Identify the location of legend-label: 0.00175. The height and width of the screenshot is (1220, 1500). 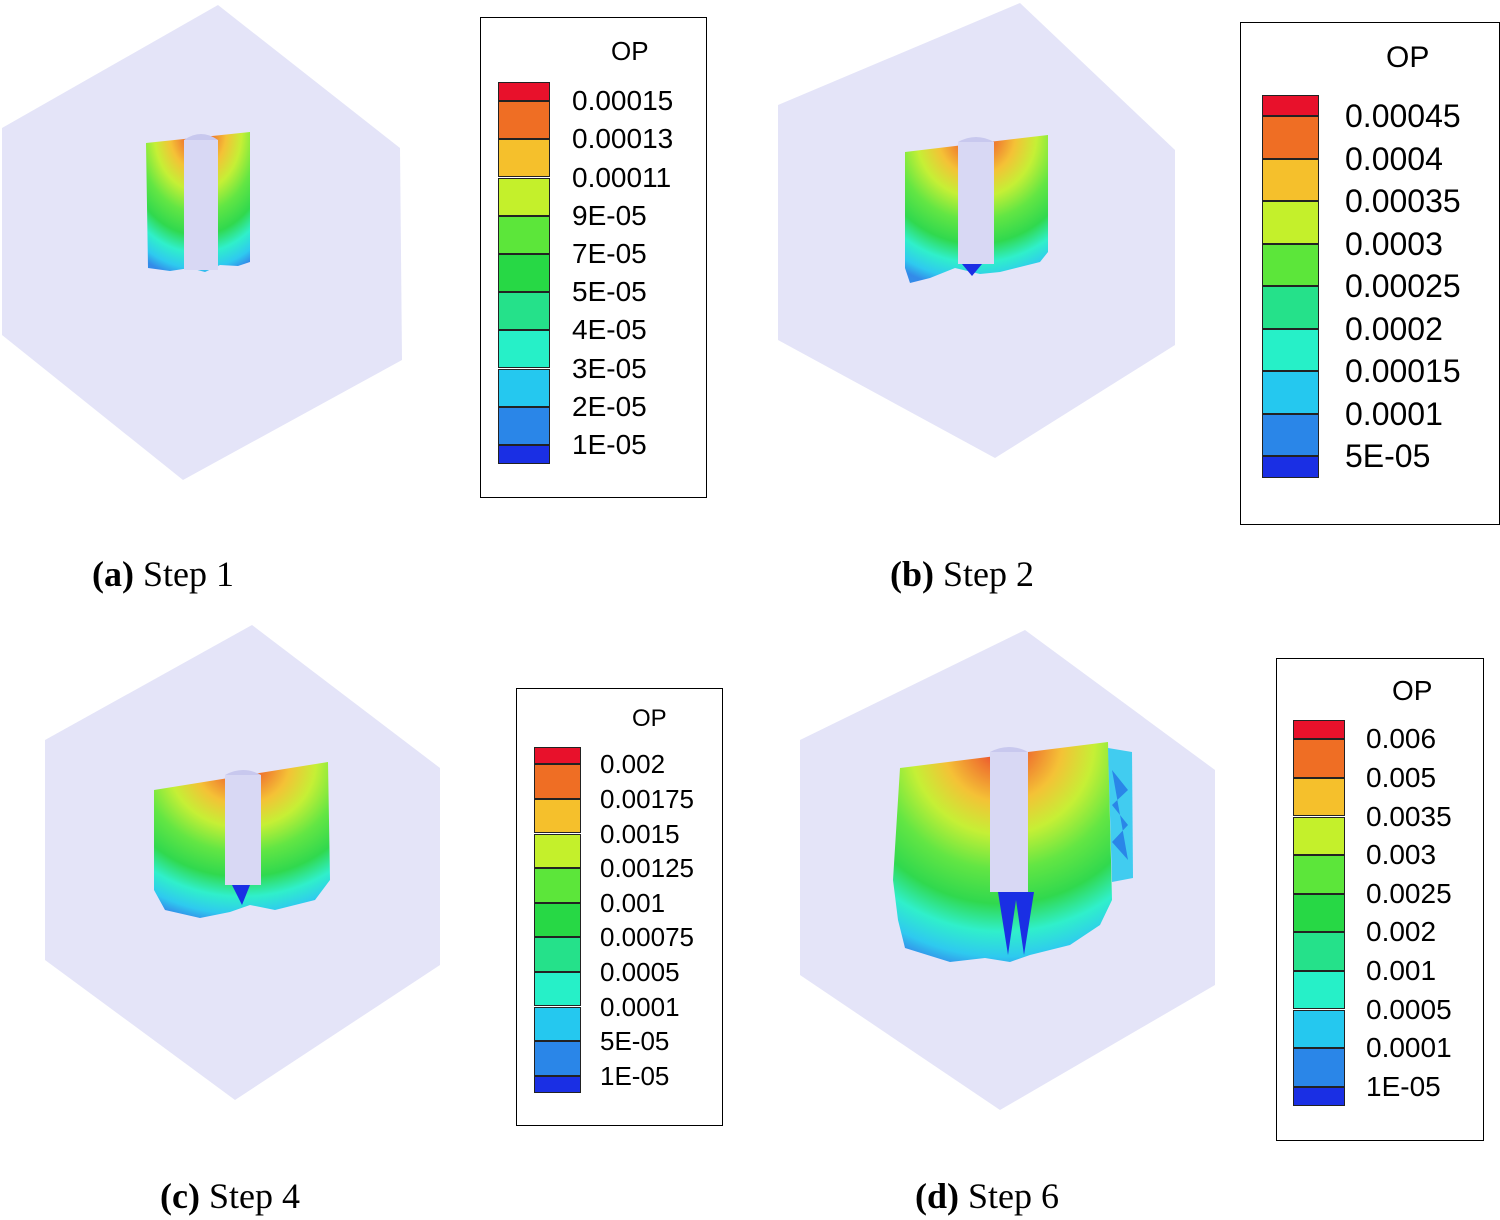
(647, 798).